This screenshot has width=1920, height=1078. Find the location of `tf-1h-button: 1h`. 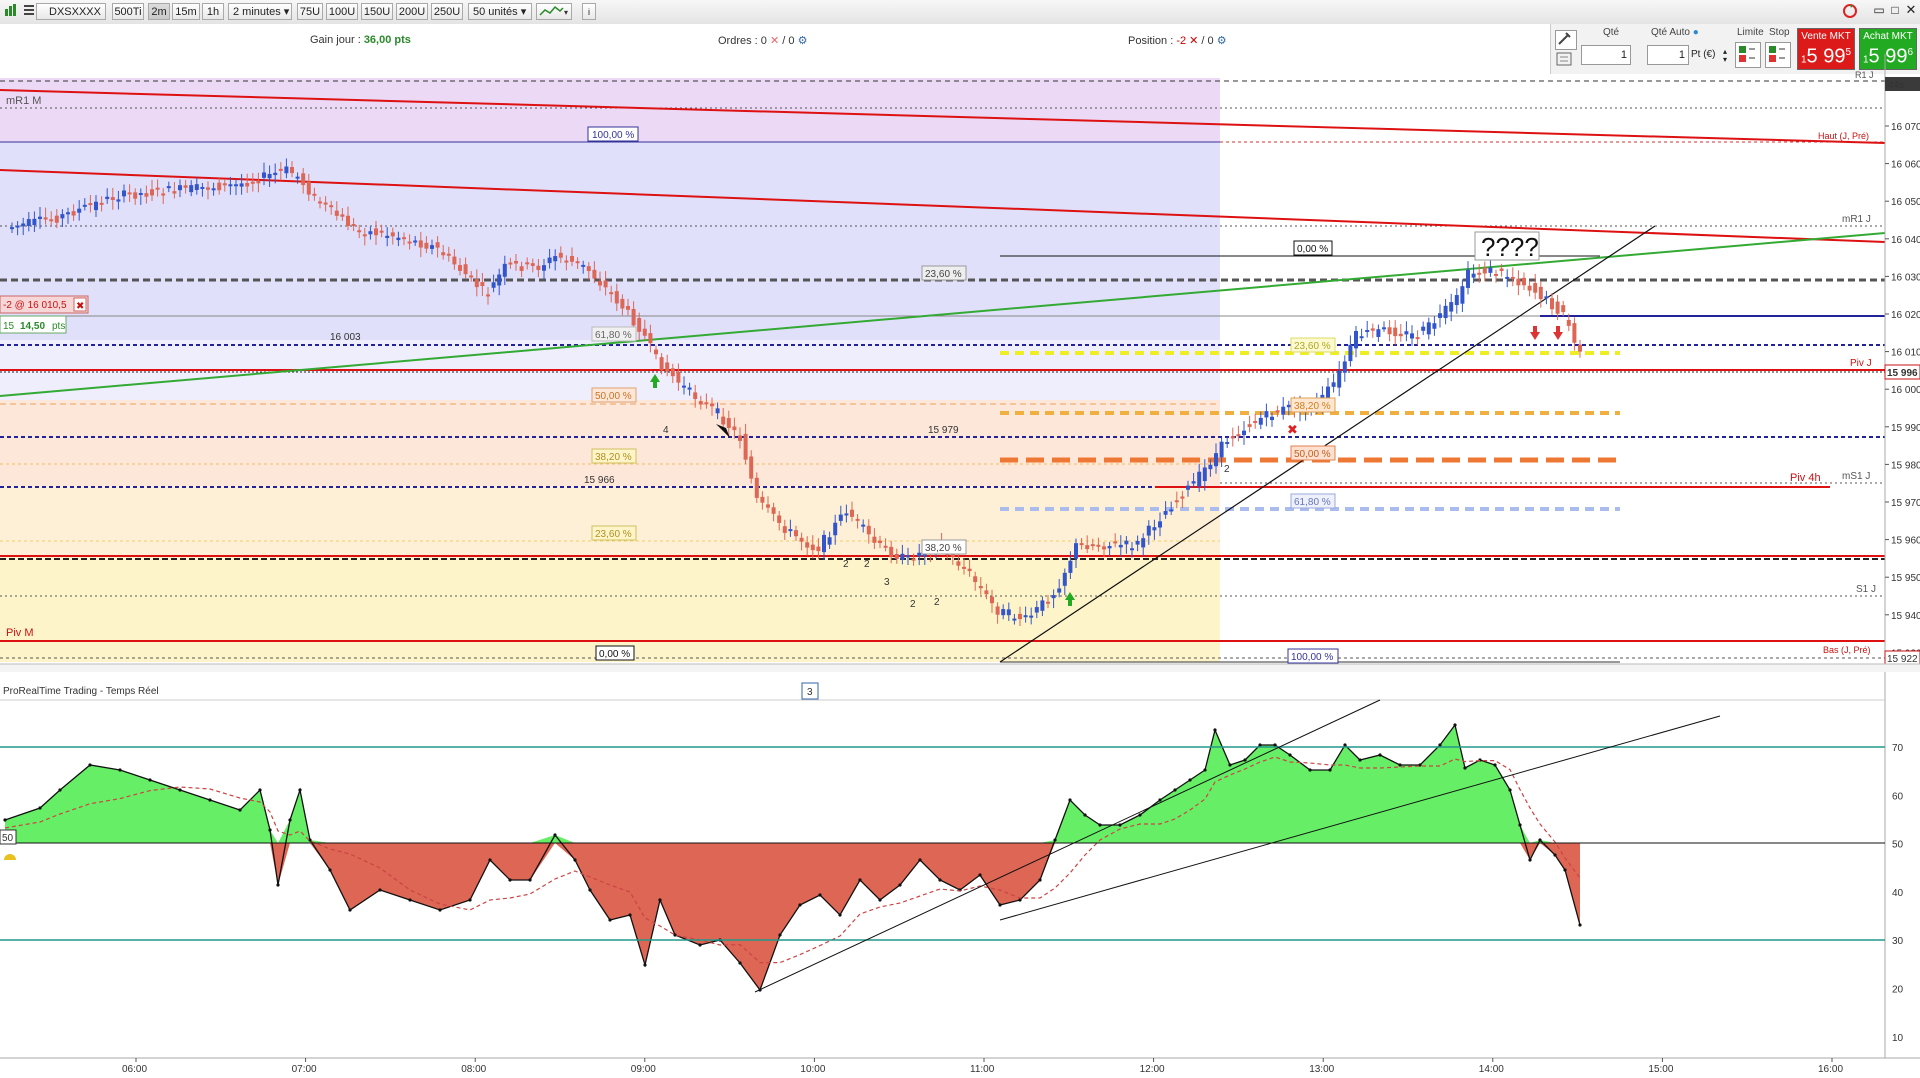

tf-1h-button: 1h is located at coordinates (213, 11).